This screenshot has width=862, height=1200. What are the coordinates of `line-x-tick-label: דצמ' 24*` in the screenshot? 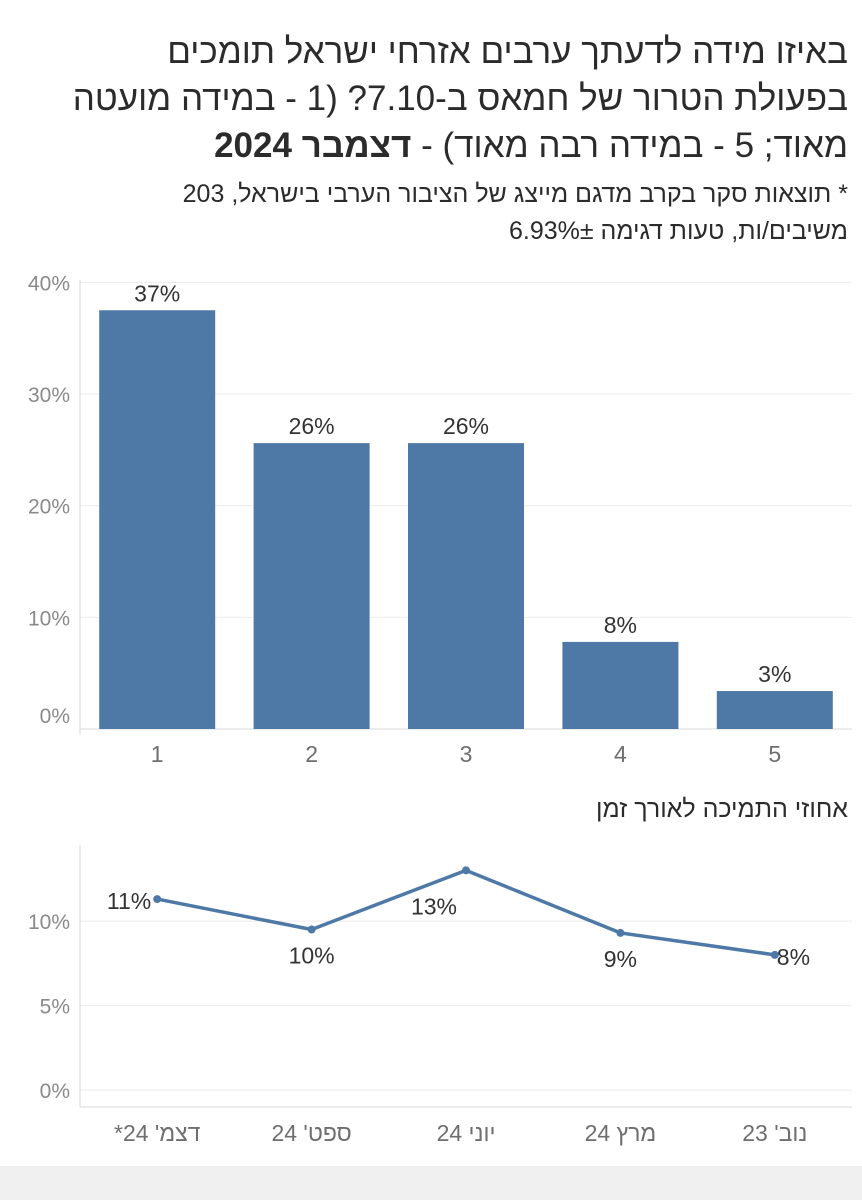 It's located at (157, 1133).